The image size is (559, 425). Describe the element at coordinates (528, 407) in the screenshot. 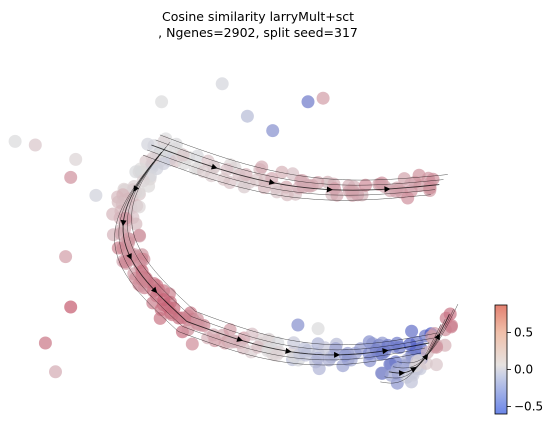

I see `colorbar-tick-label: −0.5` at that location.